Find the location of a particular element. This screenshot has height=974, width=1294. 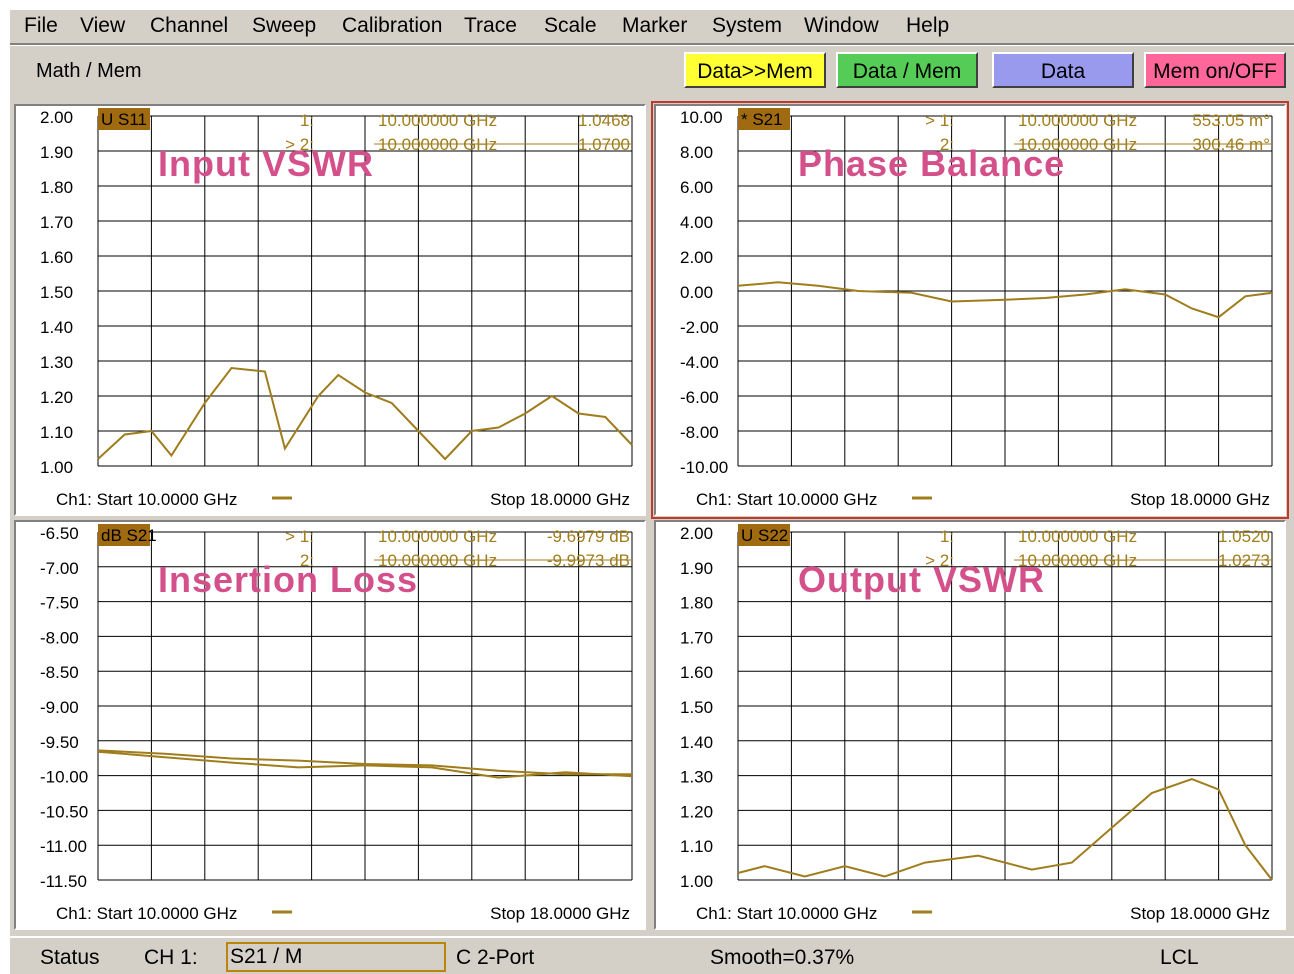

menu-marker: Marker is located at coordinates (655, 25).